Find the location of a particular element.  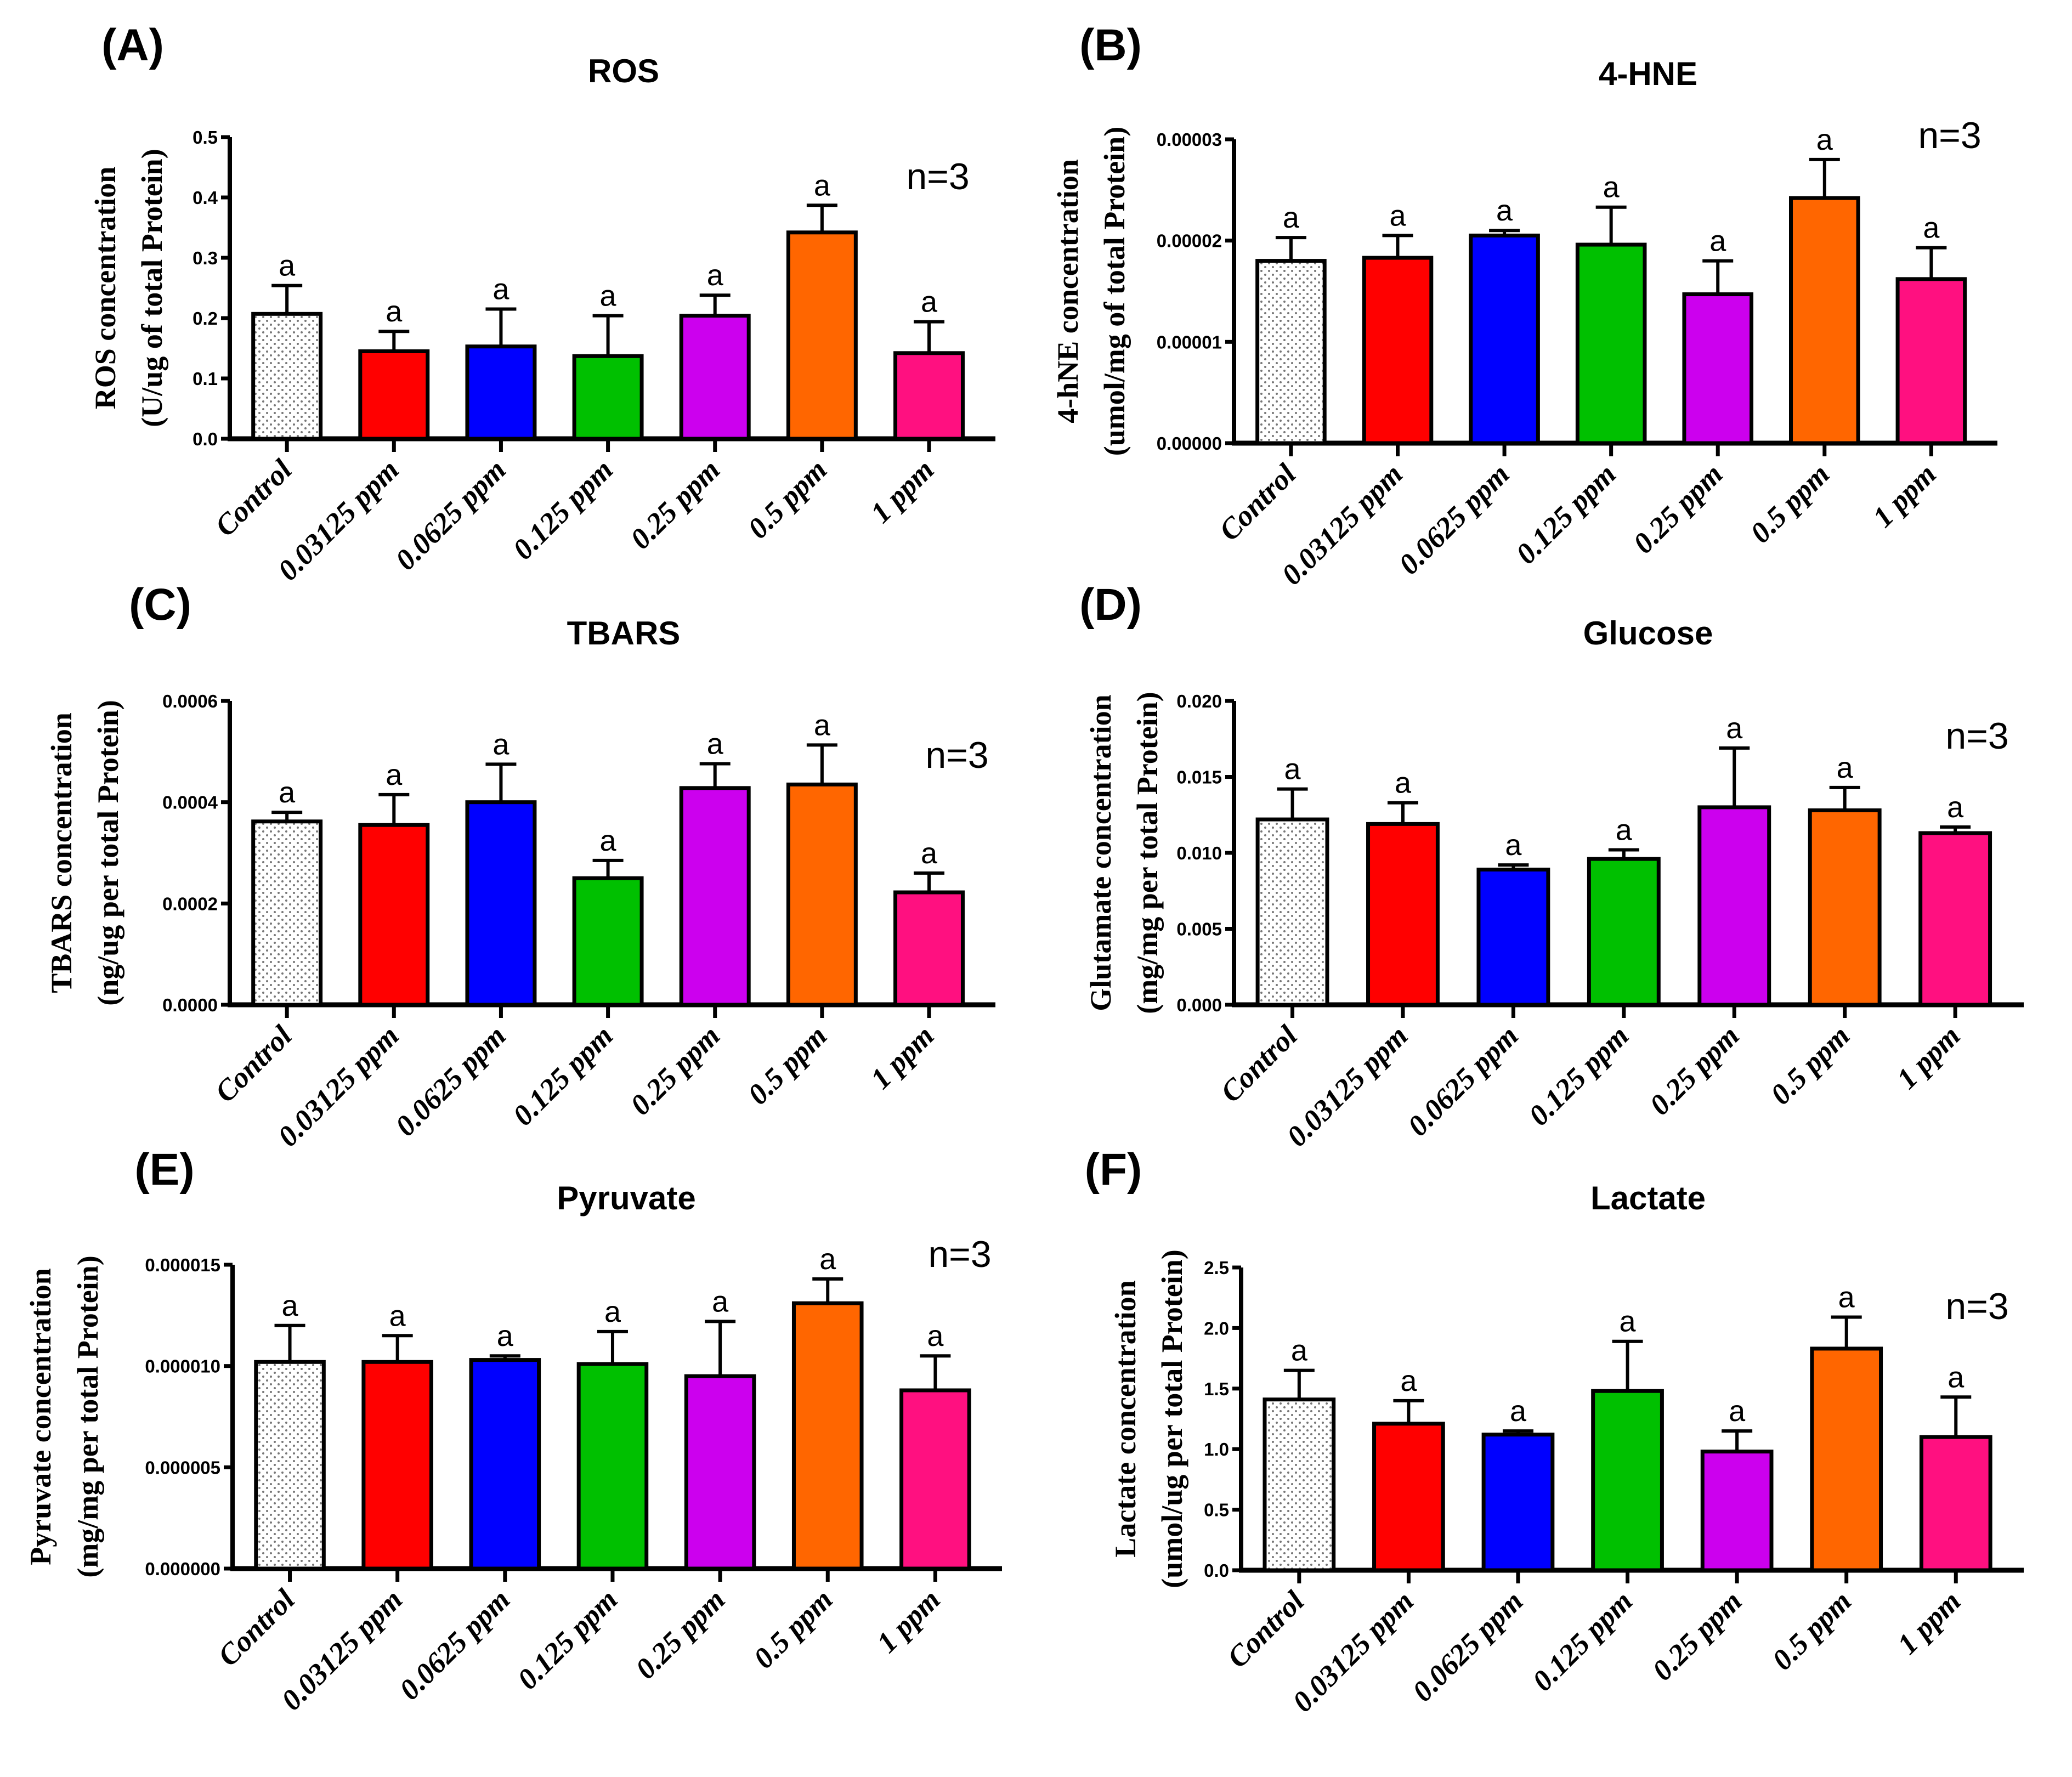

y-tick-label: 0.0000 is located at coordinates (190, 1005).